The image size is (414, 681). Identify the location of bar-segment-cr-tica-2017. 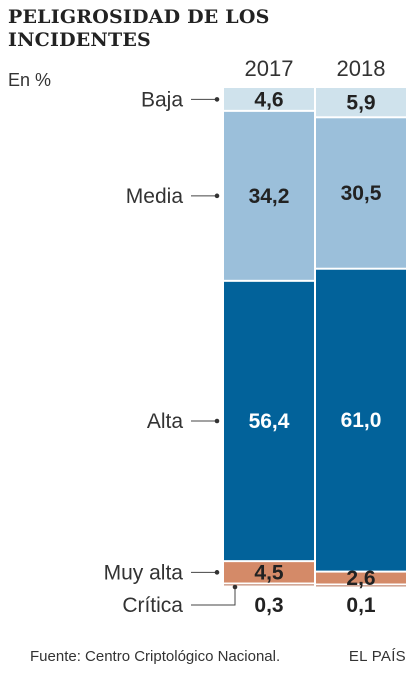
(269, 585).